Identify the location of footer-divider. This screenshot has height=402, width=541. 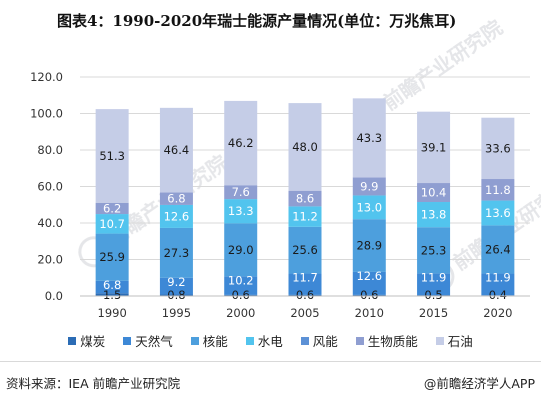
(270, 361).